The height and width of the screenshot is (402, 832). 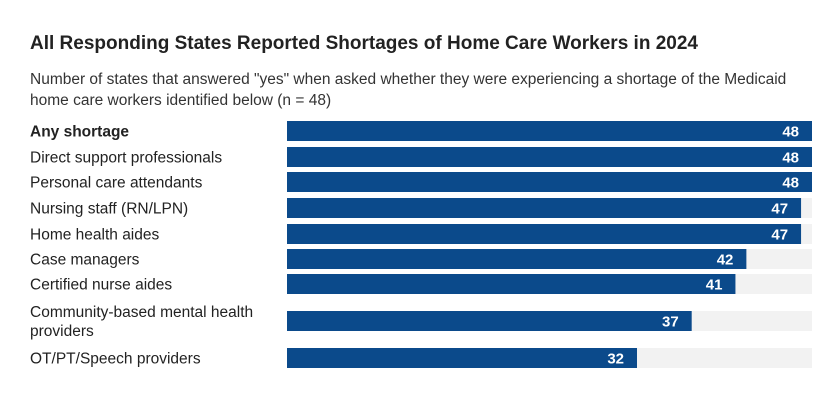 I want to click on category-label: Nursing staff (RN/LPN), so click(x=109, y=209).